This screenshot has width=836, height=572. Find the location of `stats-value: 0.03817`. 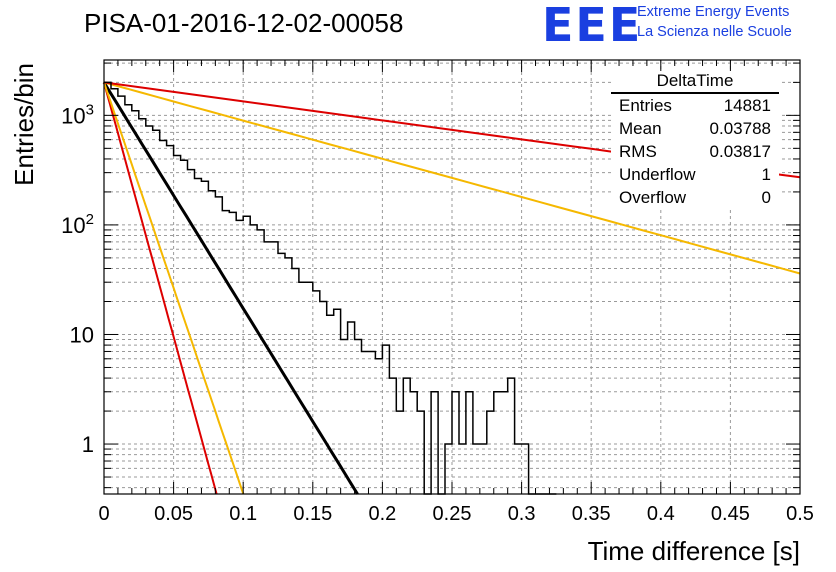

stats-value: 0.03817 is located at coordinates (740, 151).